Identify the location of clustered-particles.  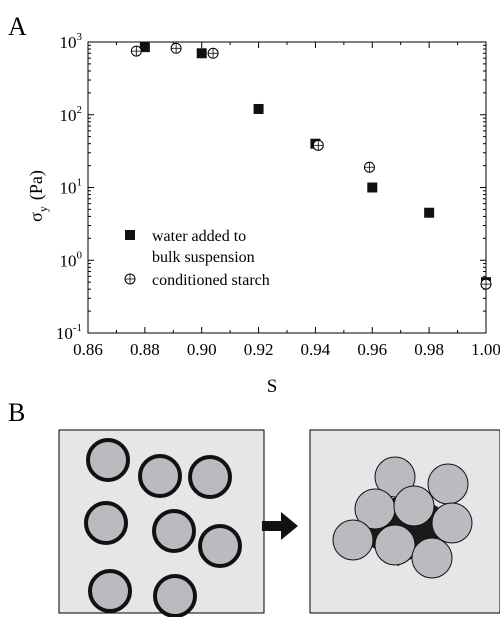
(402, 517).